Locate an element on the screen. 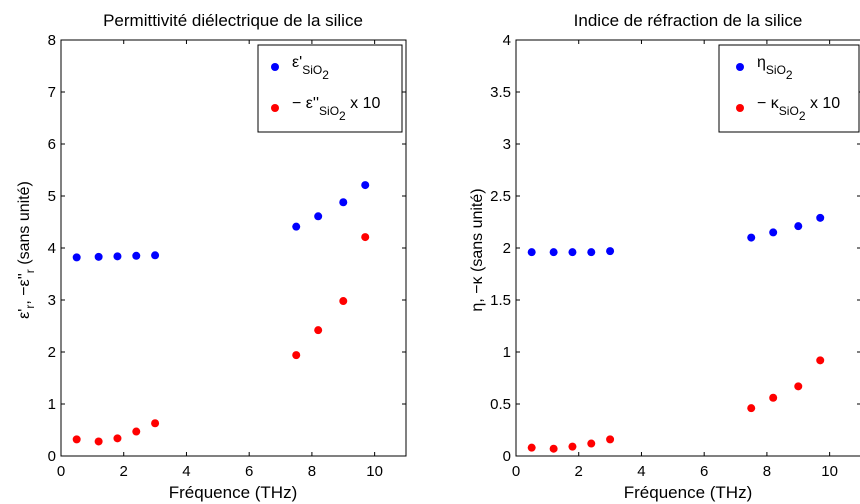 The height and width of the screenshot is (504, 860). legend: ηSiO2 − κSiO2 x 10 is located at coordinates (789, 88).